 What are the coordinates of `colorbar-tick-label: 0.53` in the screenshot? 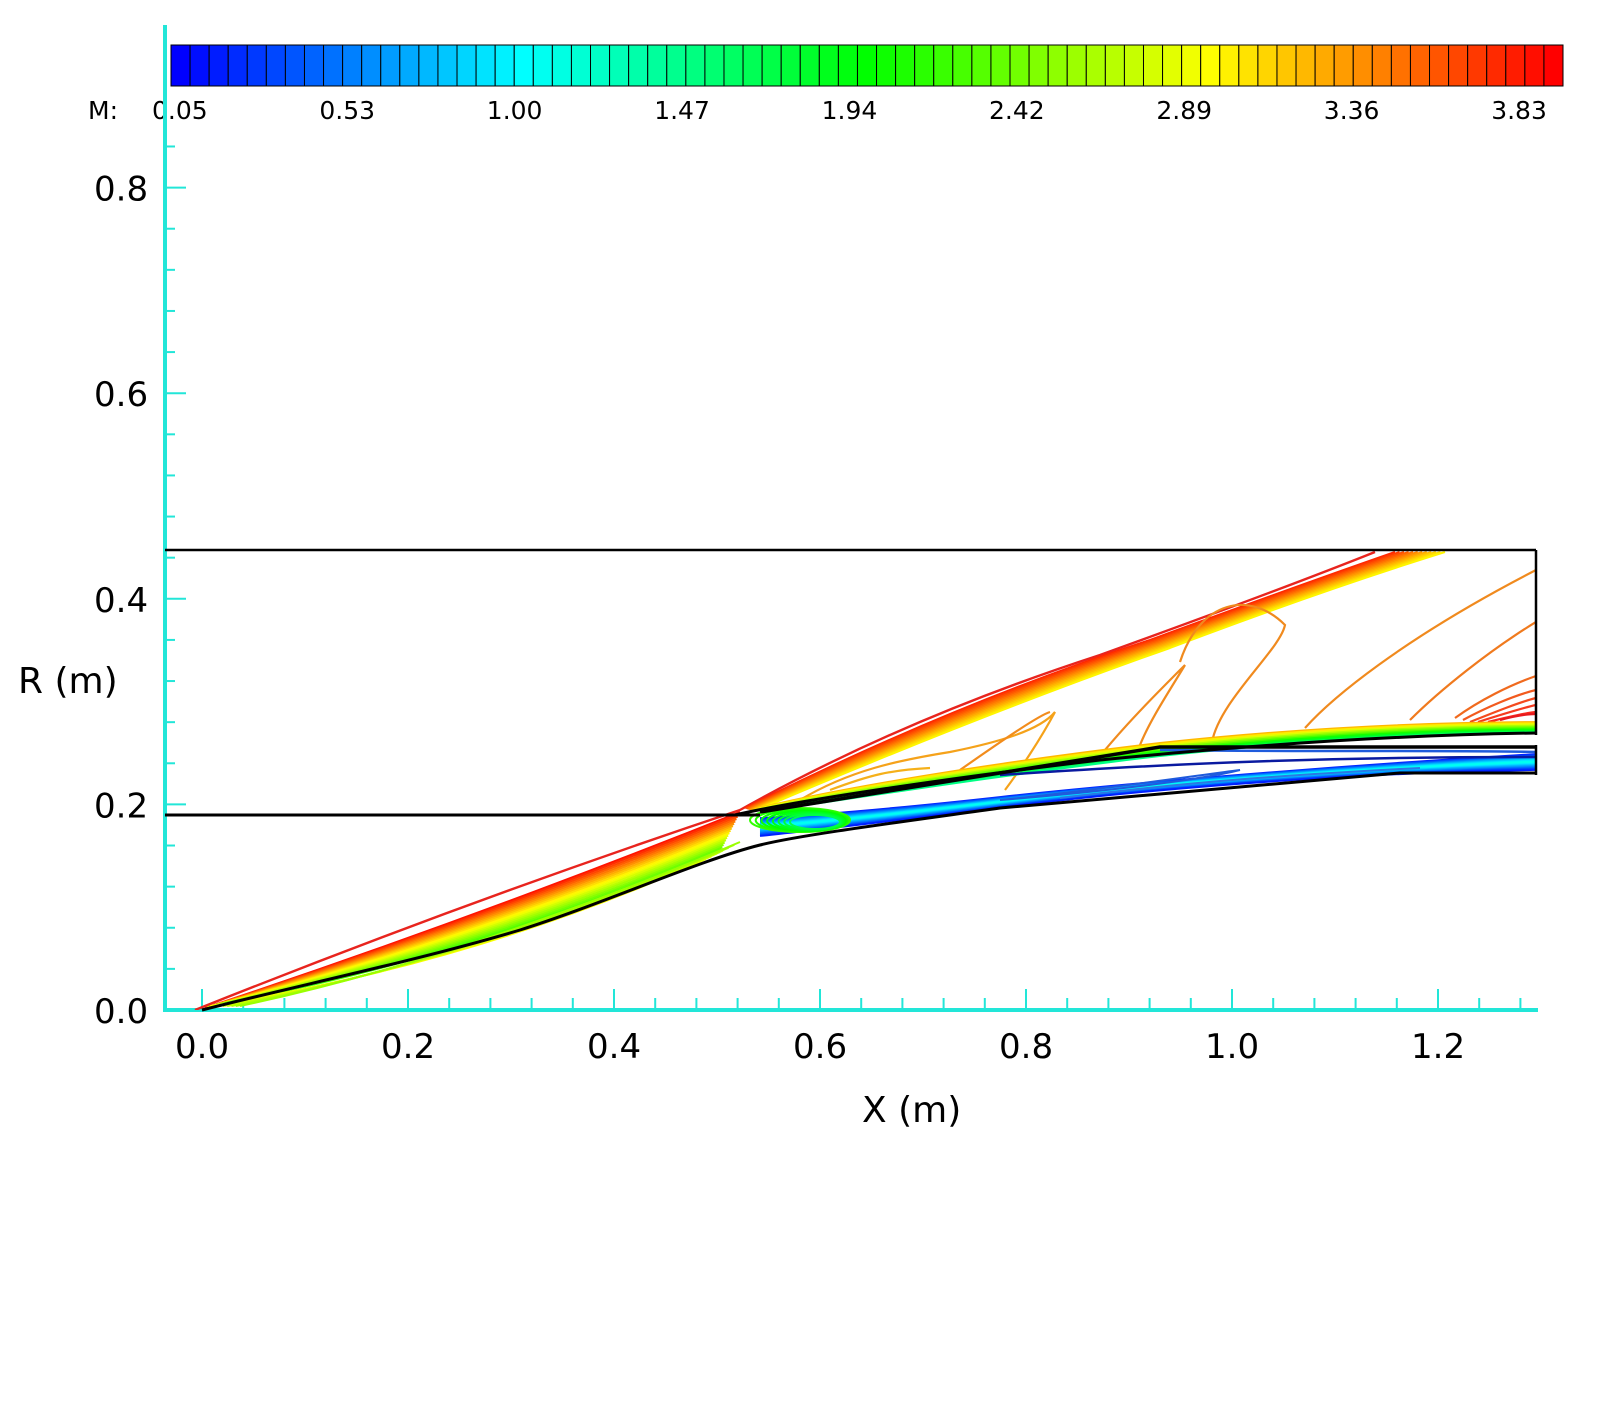 It's located at (347, 110).